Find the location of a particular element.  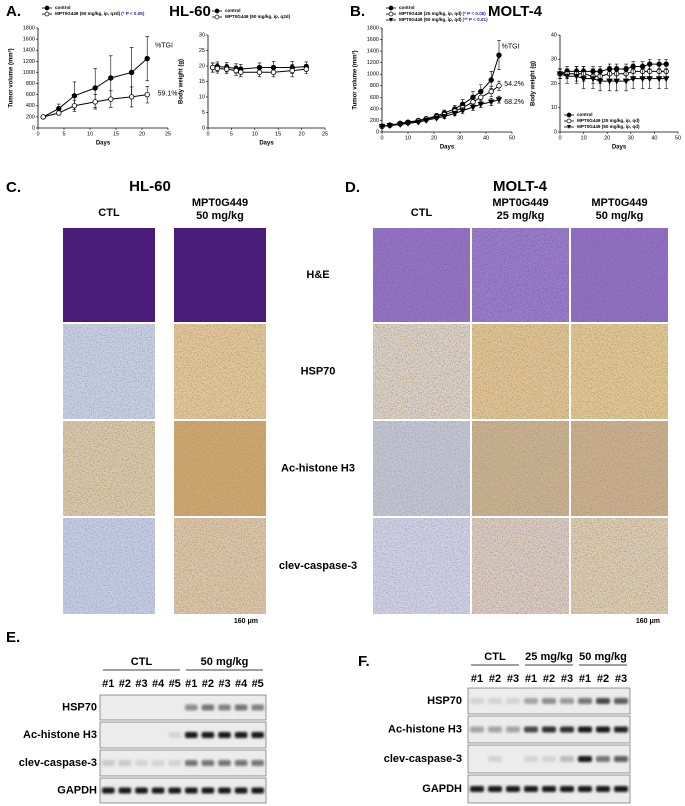

y-tick-label: 200 is located at coordinates (30, 117).